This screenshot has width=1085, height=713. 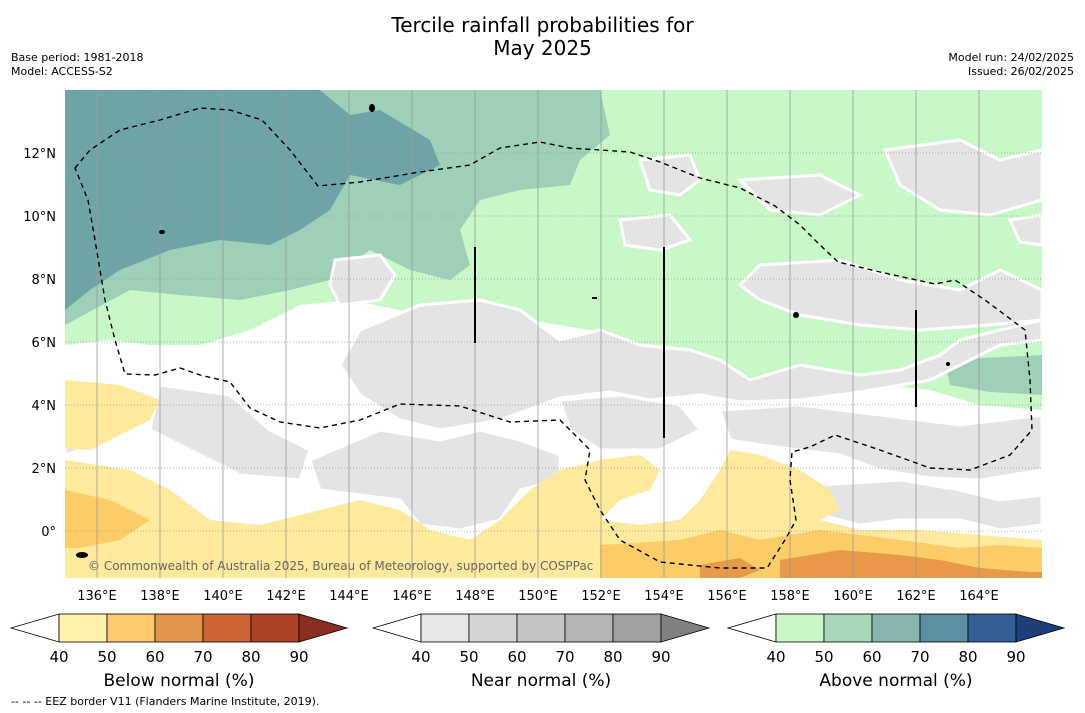 What do you see at coordinates (160, 596) in the screenshot?
I see `lon-label: 138°E` at bounding box center [160, 596].